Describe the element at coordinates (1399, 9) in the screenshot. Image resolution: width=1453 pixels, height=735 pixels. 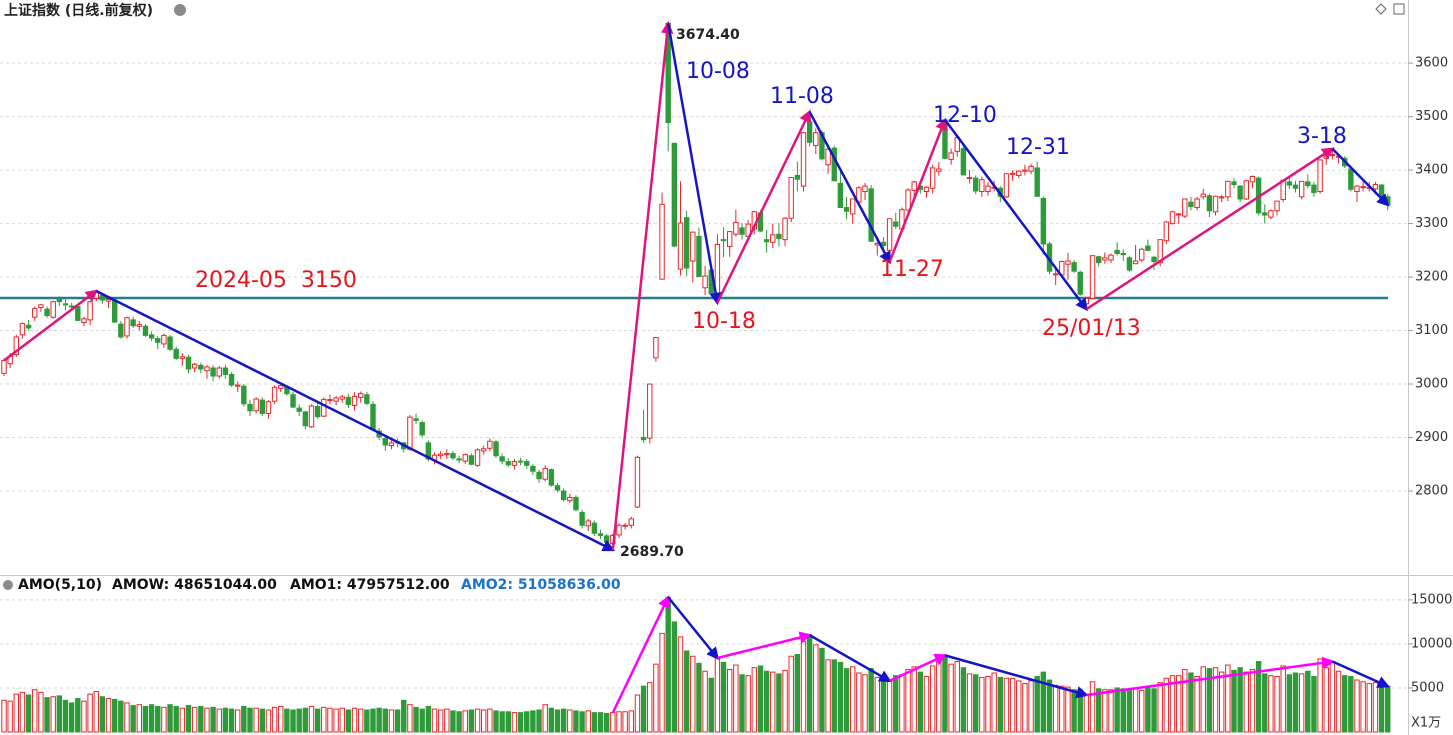
I see `square-icon` at that location.